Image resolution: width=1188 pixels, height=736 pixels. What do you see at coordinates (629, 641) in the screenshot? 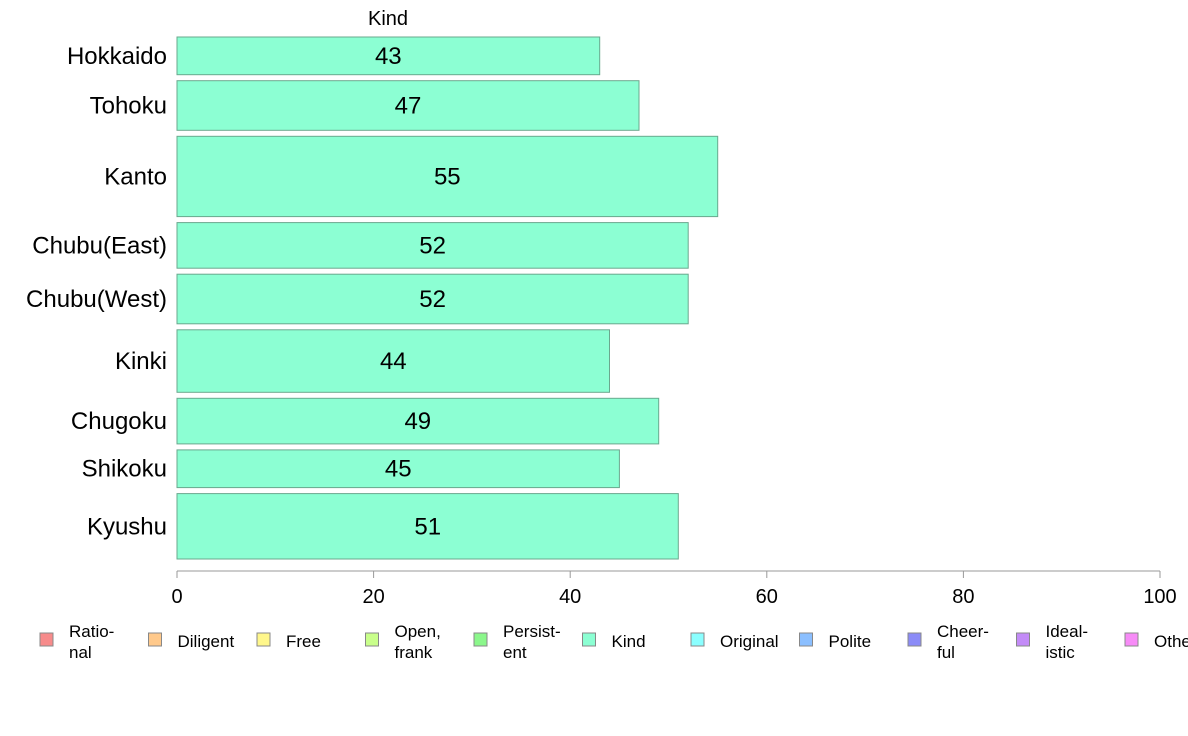
I see `legend-label: Kind` at bounding box center [629, 641].